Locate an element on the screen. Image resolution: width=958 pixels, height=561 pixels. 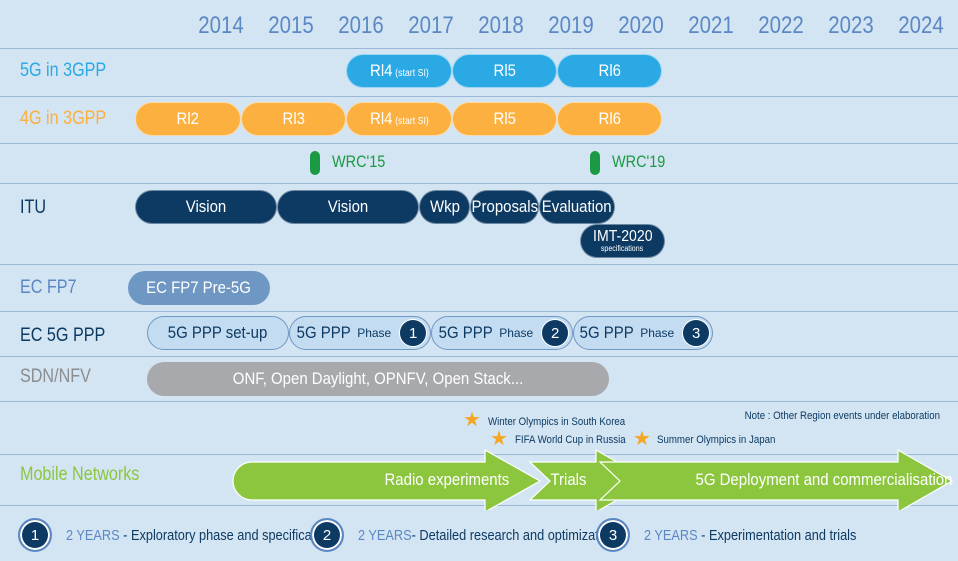
bar-5g-rel14: Rl4 (start SI) is located at coordinates (399, 71).